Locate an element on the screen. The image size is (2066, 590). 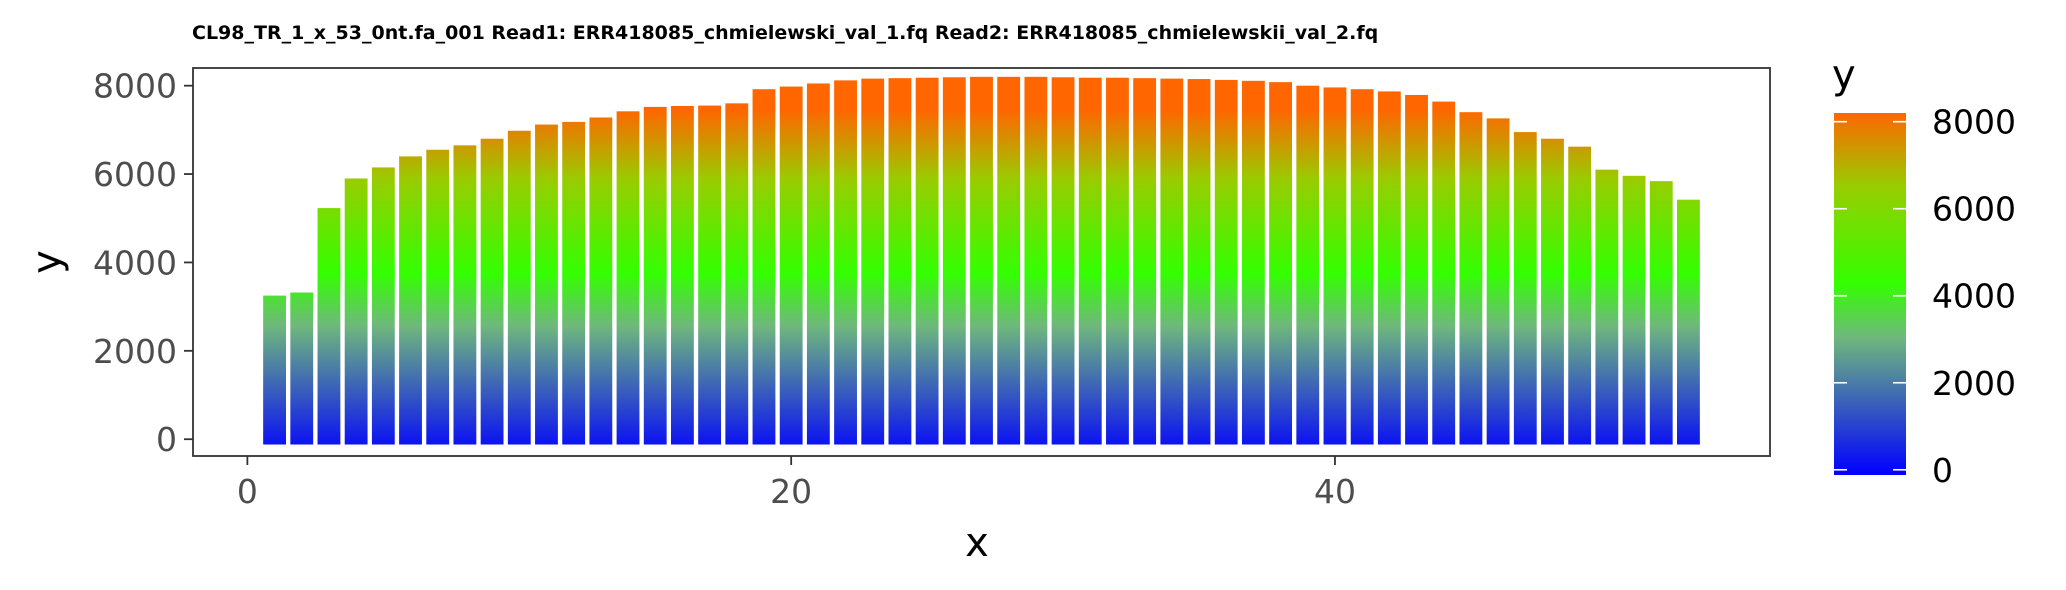
legend-ticks: 0 2000 4000 6000 8000 is located at coordinates (1925, 296).